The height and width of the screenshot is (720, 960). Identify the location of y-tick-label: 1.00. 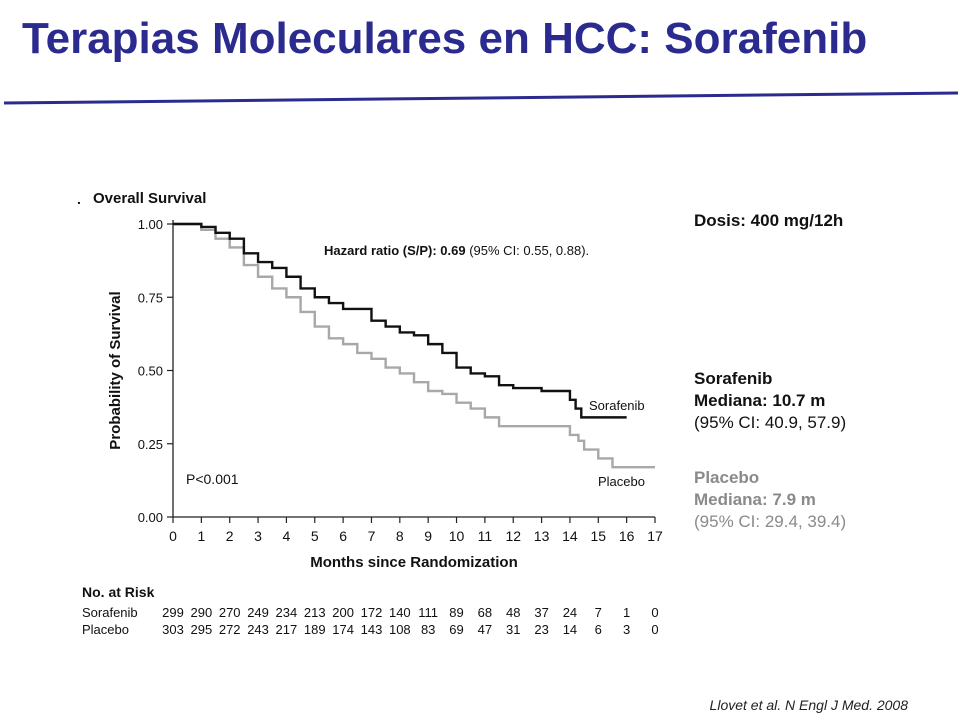
(150, 224).